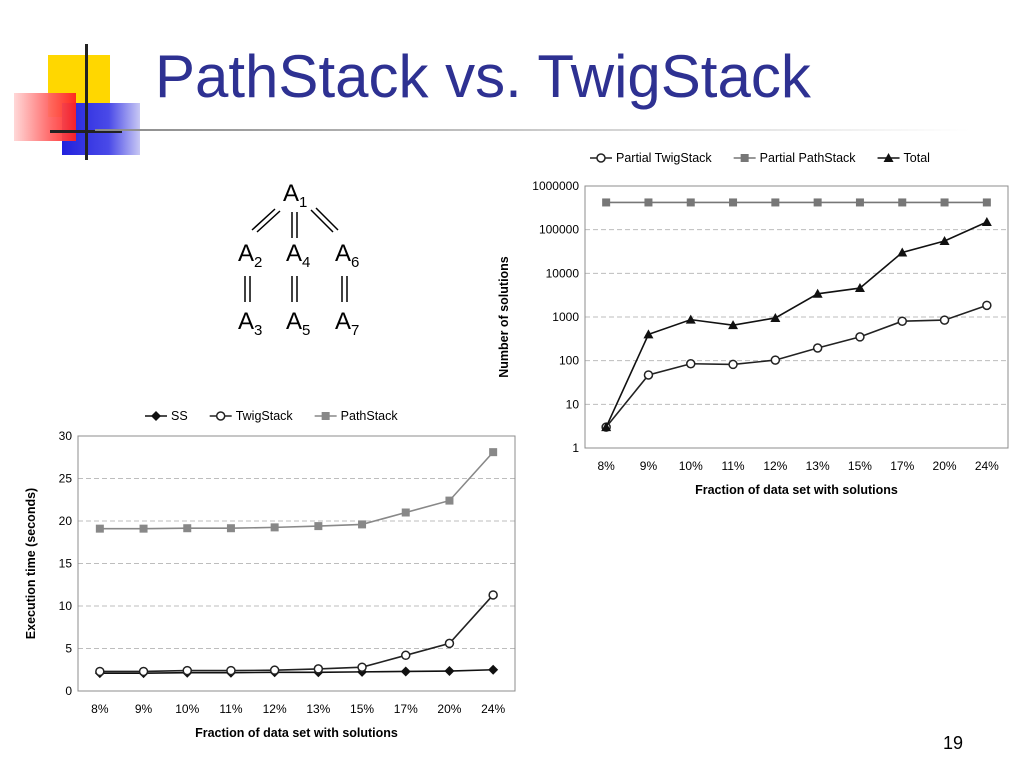 This screenshot has height=768, width=1024. I want to click on tree-node-a6: A6, so click(347, 255).